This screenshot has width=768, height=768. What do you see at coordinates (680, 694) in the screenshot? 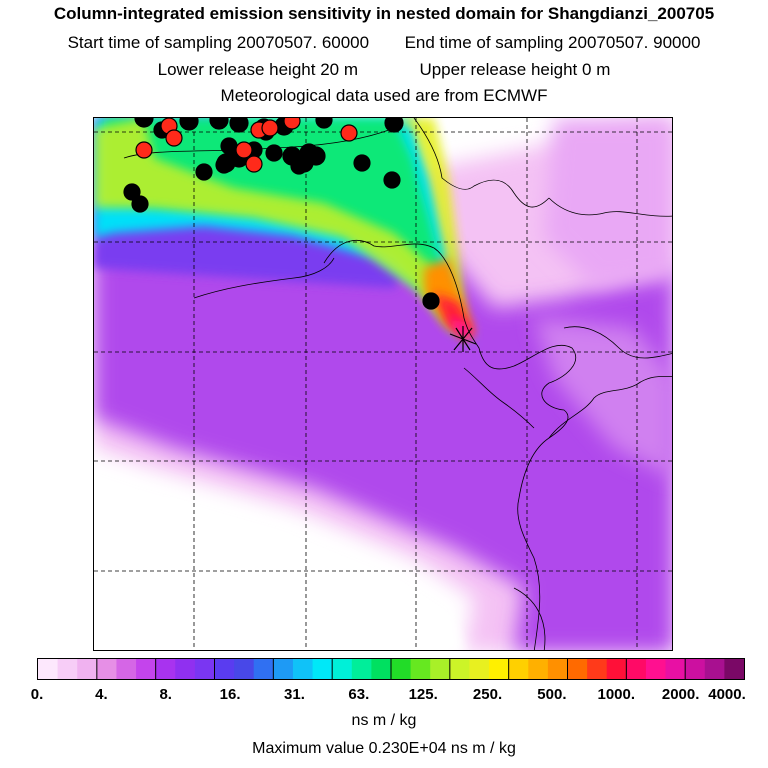
I see `colorbar-tick-label: 2000.` at bounding box center [680, 694].